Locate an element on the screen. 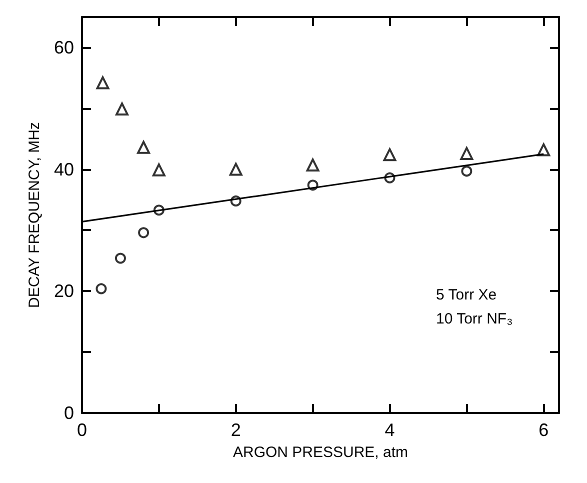 The image size is (587, 483). y-tick-label: 20 is located at coordinates (64, 291).